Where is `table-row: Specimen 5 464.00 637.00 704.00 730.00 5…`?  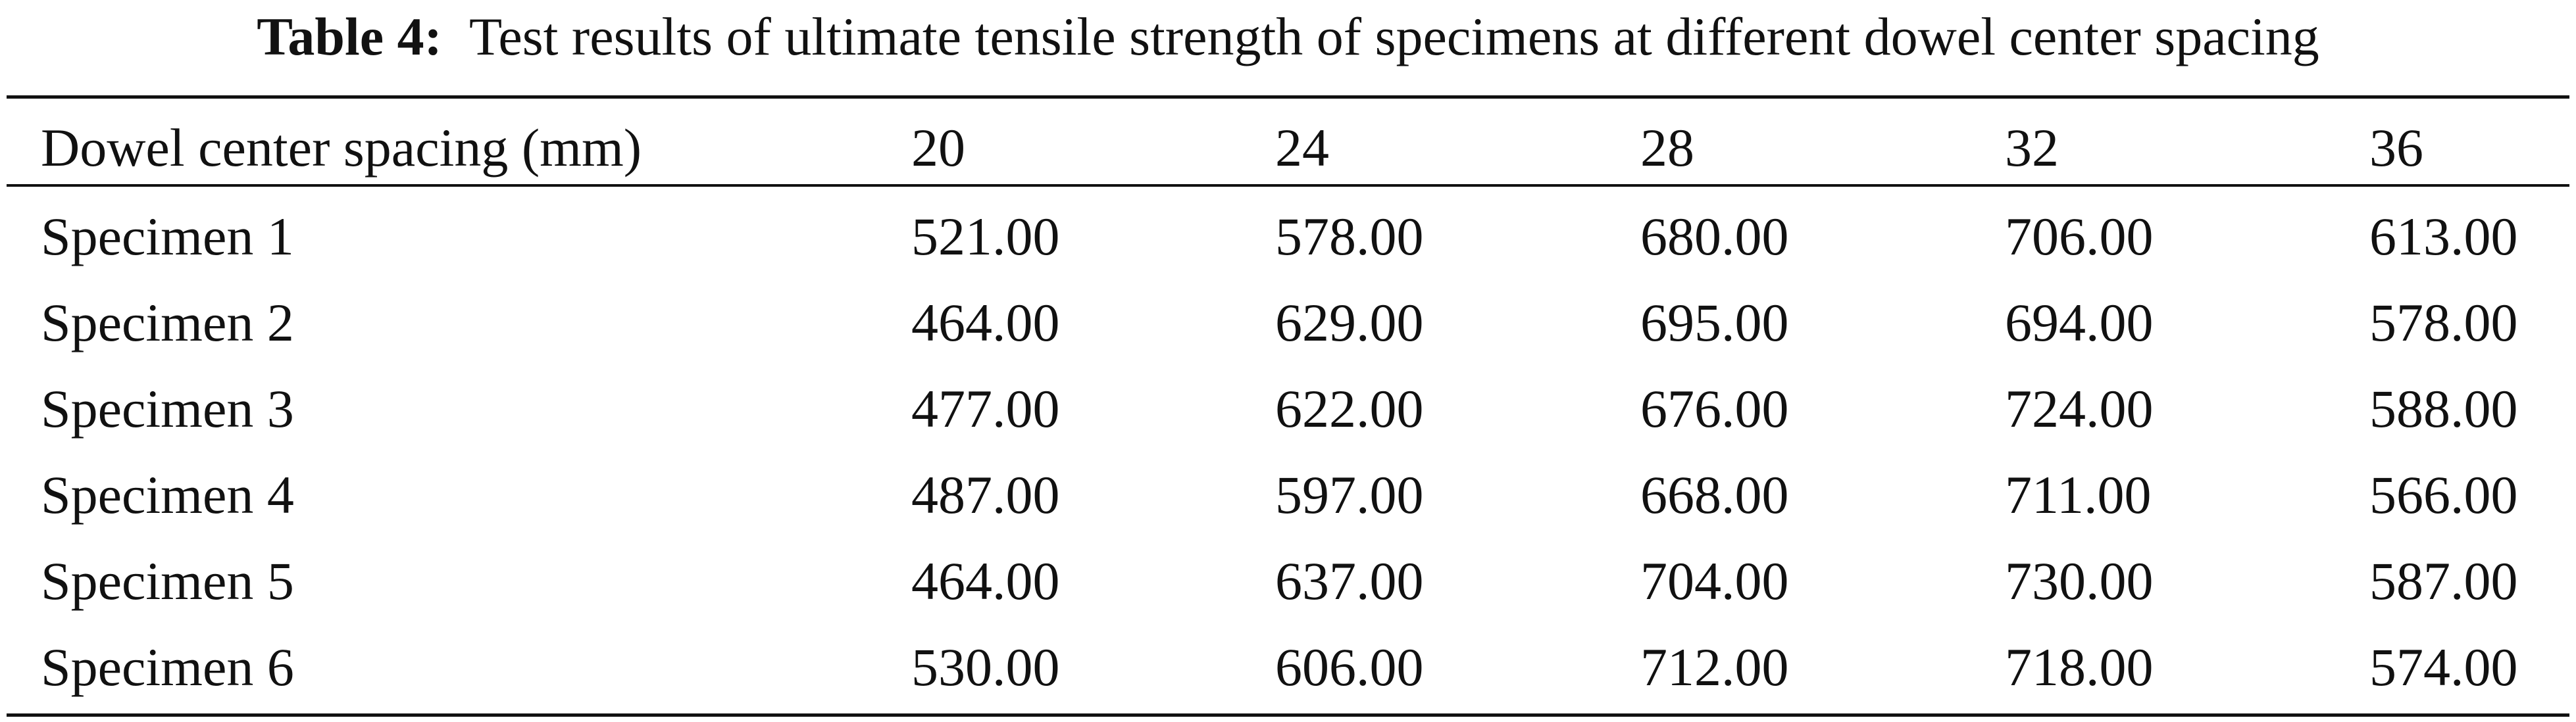
table-row: Specimen 5 464.00 637.00 704.00 730.00 5… is located at coordinates (1288, 581).